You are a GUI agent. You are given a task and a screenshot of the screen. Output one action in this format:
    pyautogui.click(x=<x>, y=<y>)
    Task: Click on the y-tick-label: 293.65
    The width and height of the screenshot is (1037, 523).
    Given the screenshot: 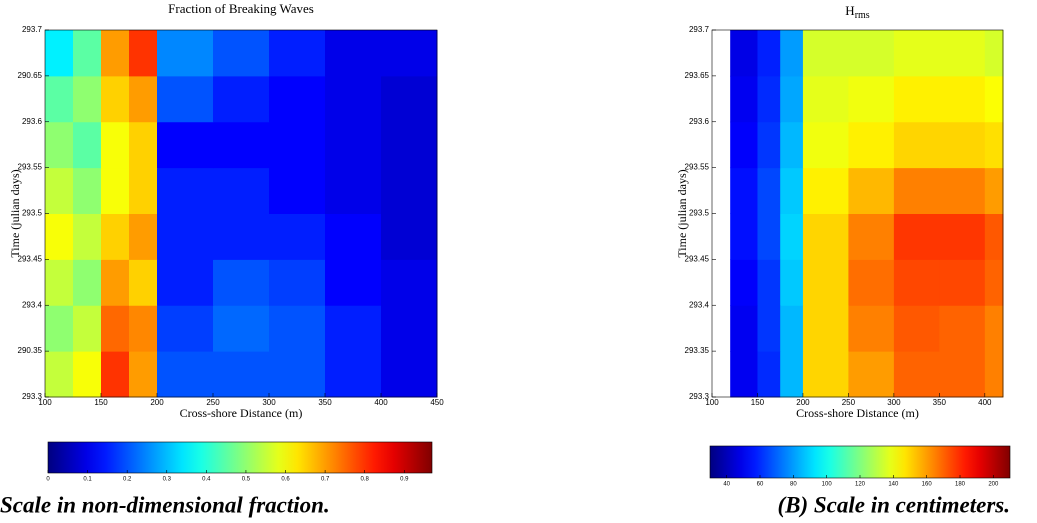 What is the action you would take?
    pyautogui.click(x=697, y=75)
    